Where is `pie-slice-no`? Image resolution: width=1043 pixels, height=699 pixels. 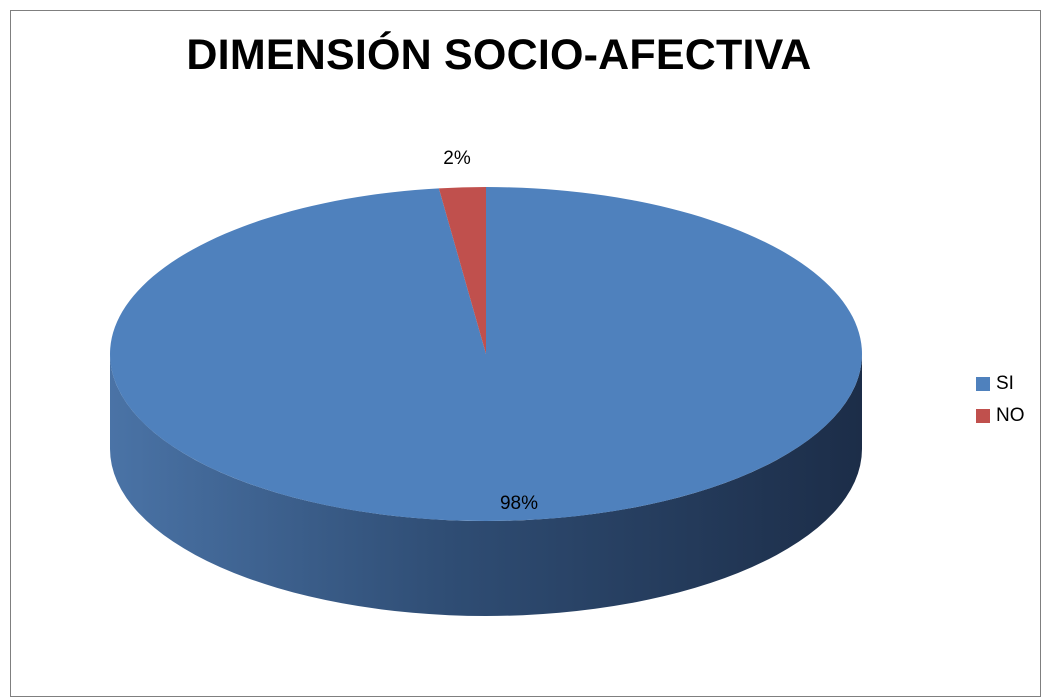 pie-slice-no is located at coordinates (462, 270).